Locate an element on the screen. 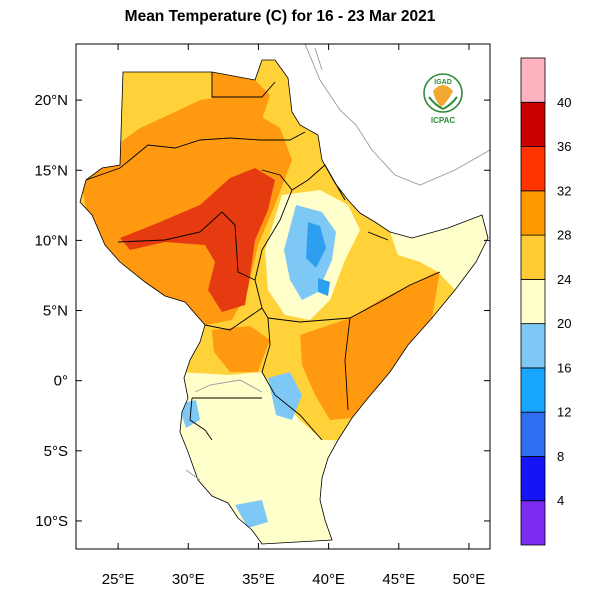 This screenshot has height=600, width=600. lat-tick-label: 5°S is located at coordinates (56, 451).